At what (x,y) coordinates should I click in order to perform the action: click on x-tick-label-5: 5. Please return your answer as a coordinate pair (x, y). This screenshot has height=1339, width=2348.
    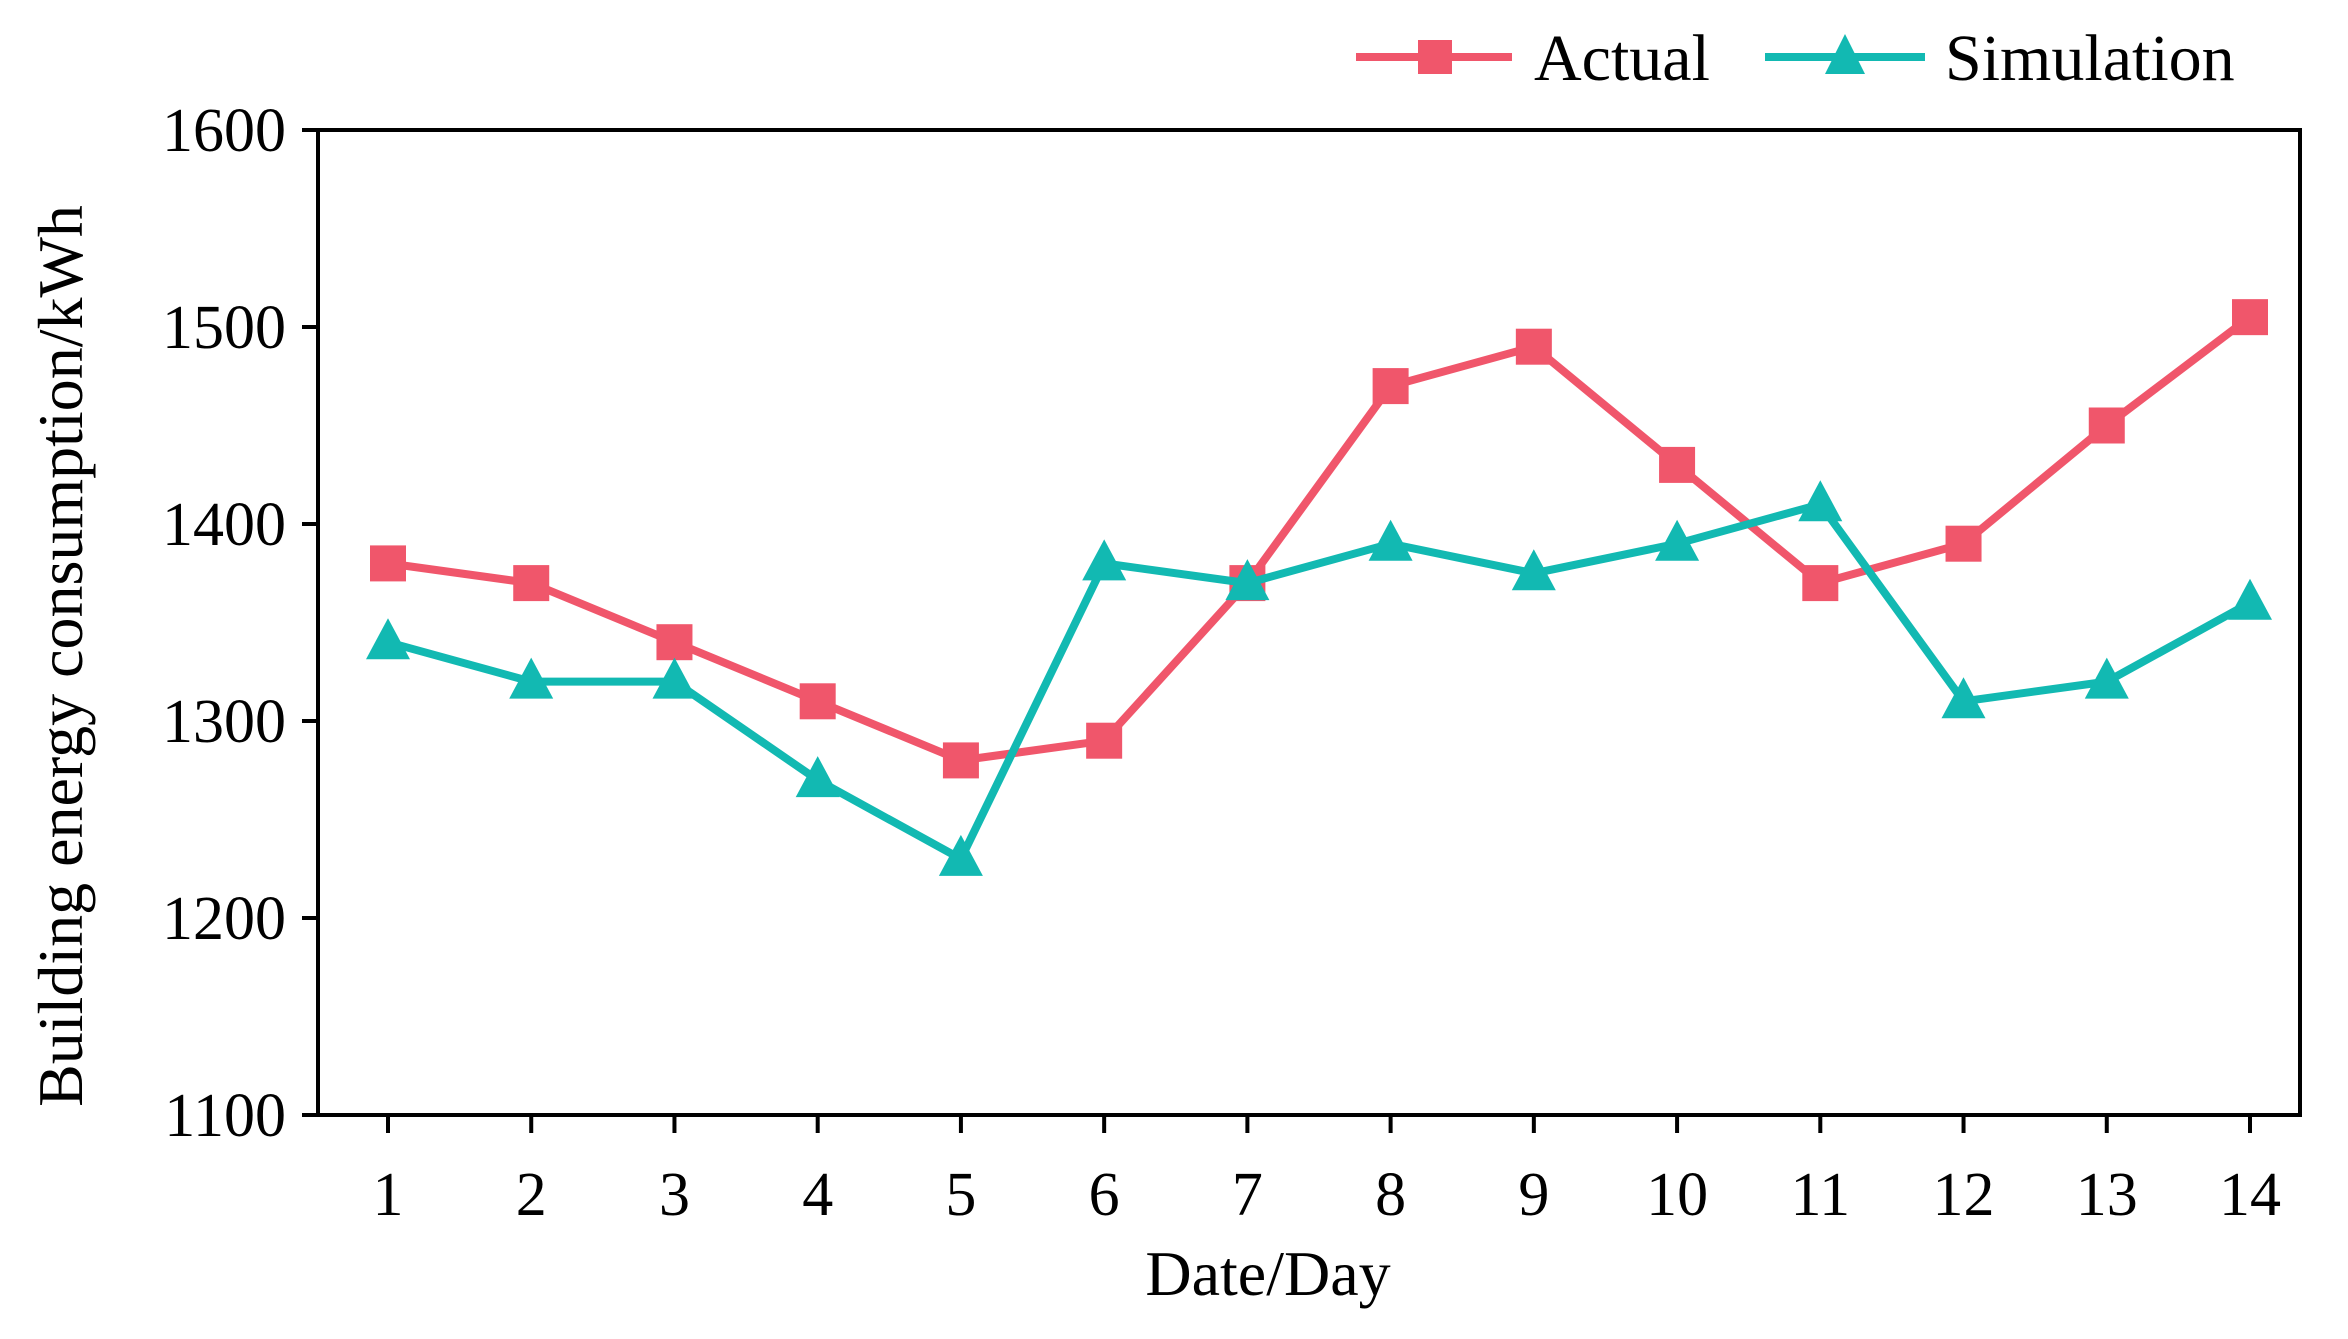
    Looking at the image, I should click on (960, 1195).